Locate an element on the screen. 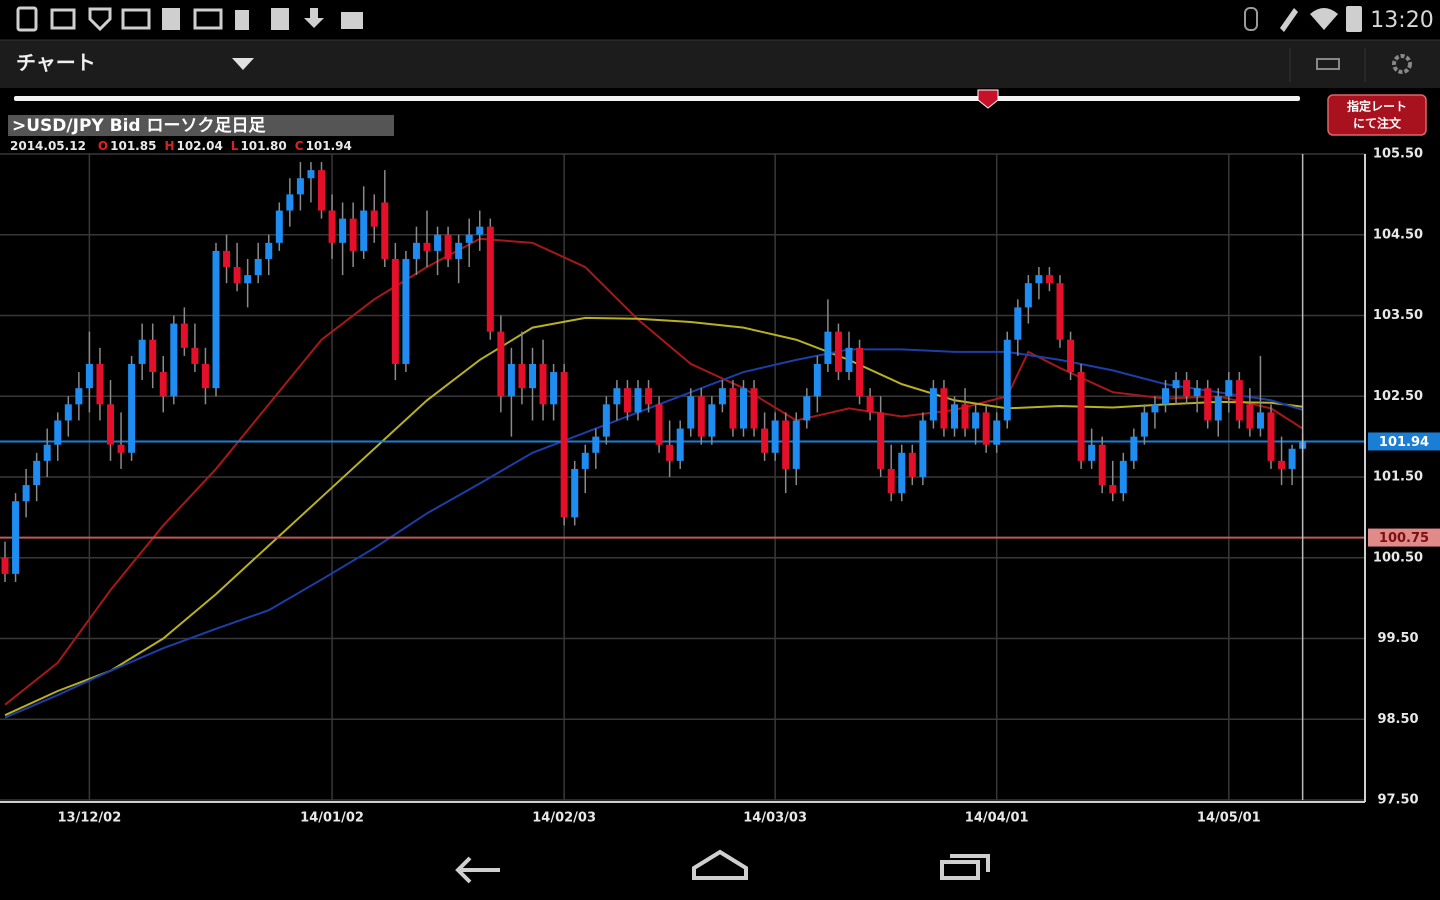  x-tick-label: 14/03/03 is located at coordinates (775, 818).